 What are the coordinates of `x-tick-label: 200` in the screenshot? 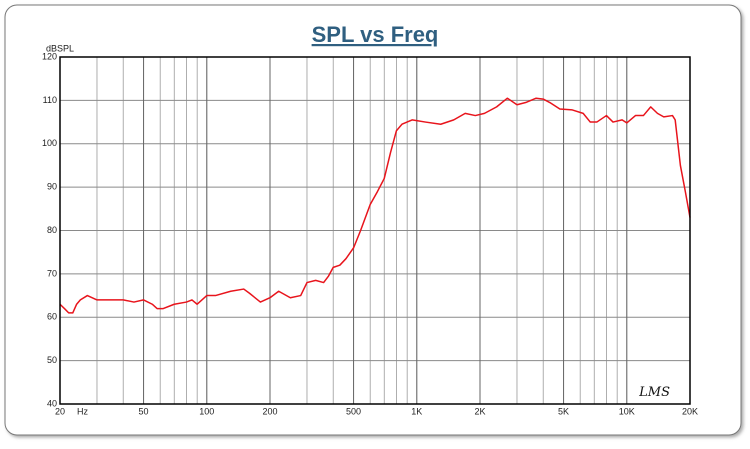 It's located at (269, 411).